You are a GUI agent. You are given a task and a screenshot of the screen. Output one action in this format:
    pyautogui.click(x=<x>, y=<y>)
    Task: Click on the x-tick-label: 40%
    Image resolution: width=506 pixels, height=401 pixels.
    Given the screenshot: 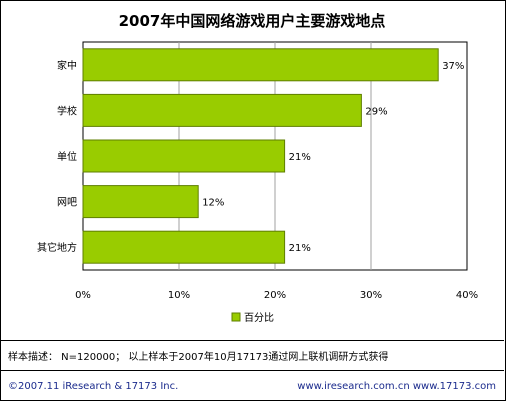 What is the action you would take?
    pyautogui.click(x=467, y=295)
    